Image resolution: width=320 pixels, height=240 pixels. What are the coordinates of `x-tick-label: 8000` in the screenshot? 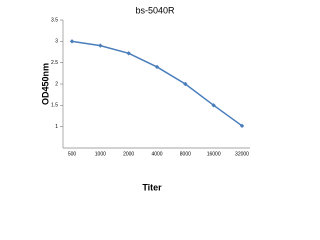 It's located at (185, 154).